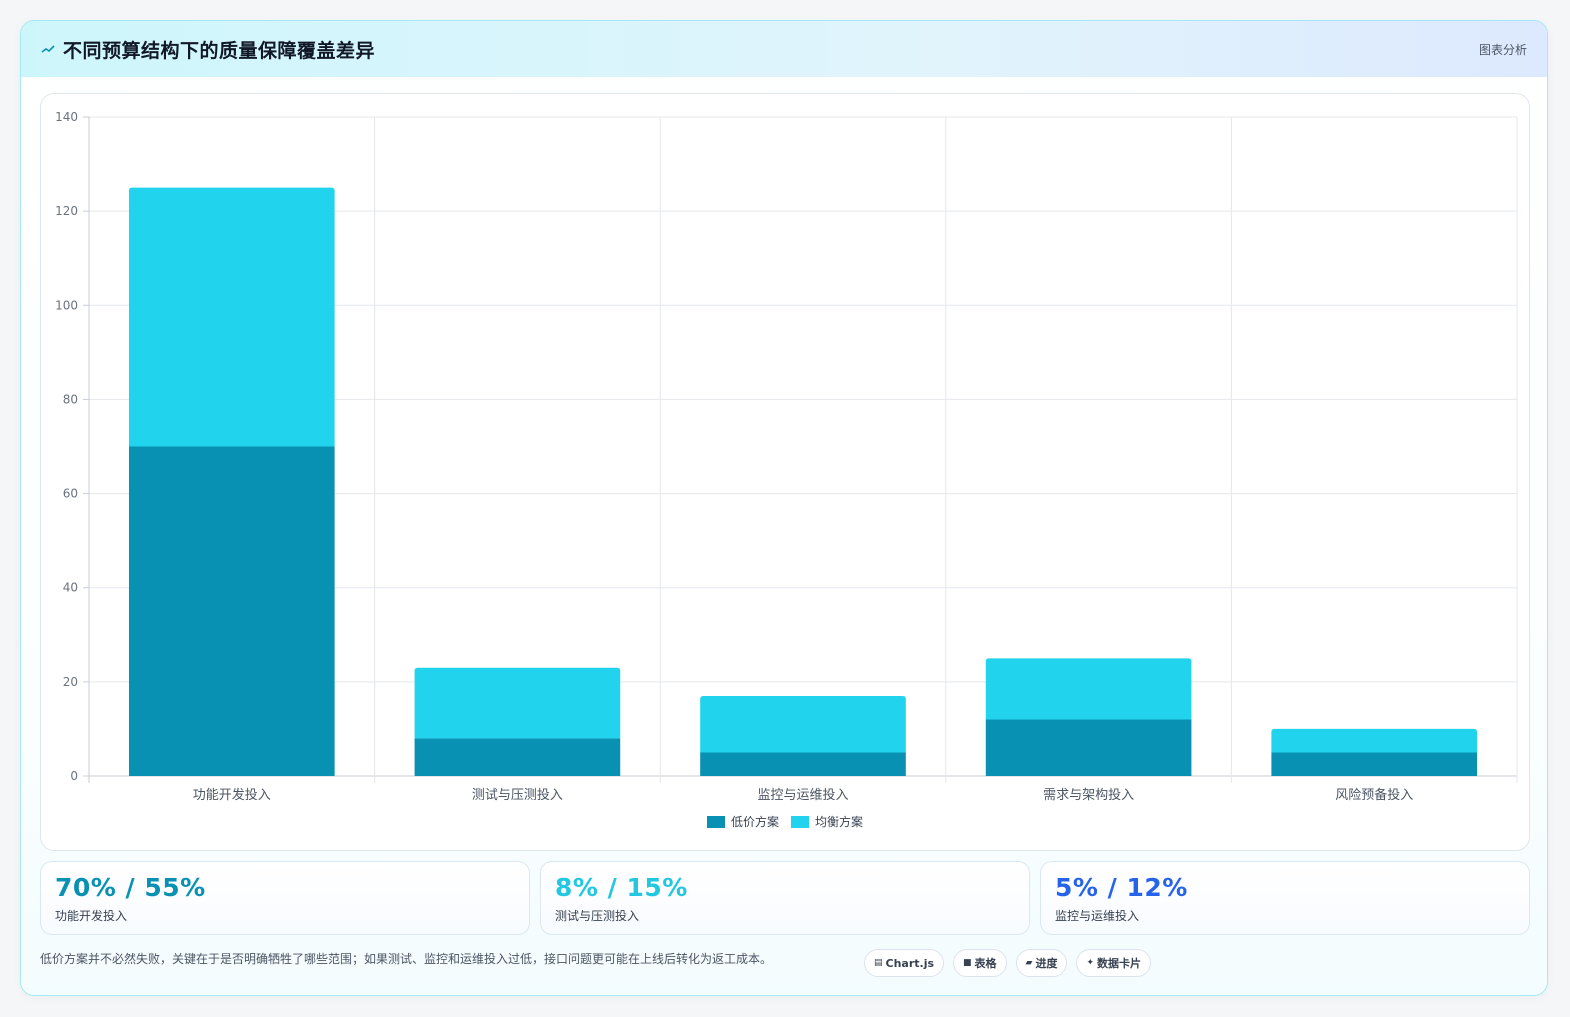 Image resolution: width=1570 pixels, height=1017 pixels. I want to click on sparkle-icon: ✦, so click(1090, 963).